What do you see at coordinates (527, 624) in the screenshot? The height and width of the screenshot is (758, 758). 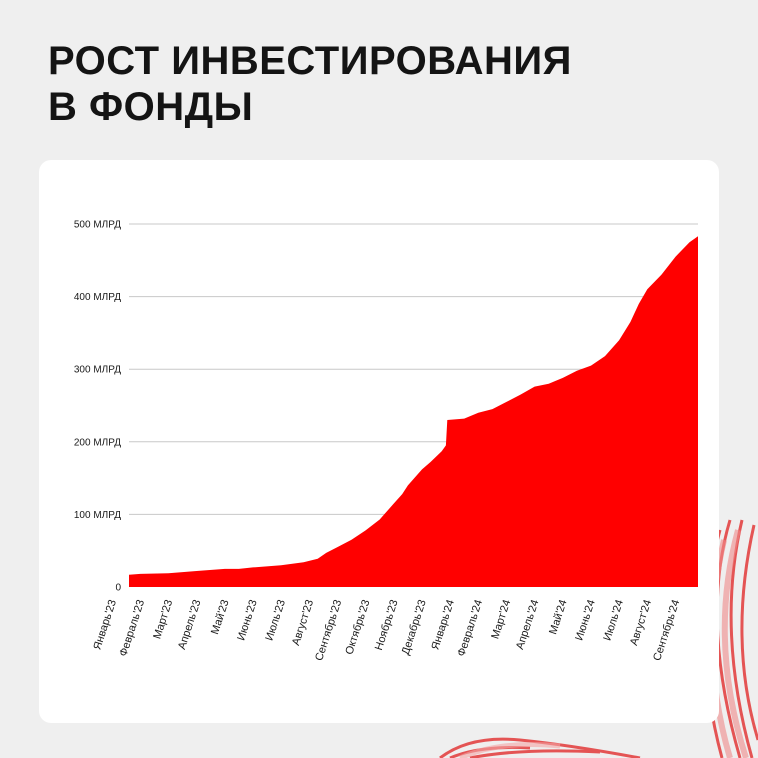 I see `x-tick-label-15: Апрель'24` at bounding box center [527, 624].